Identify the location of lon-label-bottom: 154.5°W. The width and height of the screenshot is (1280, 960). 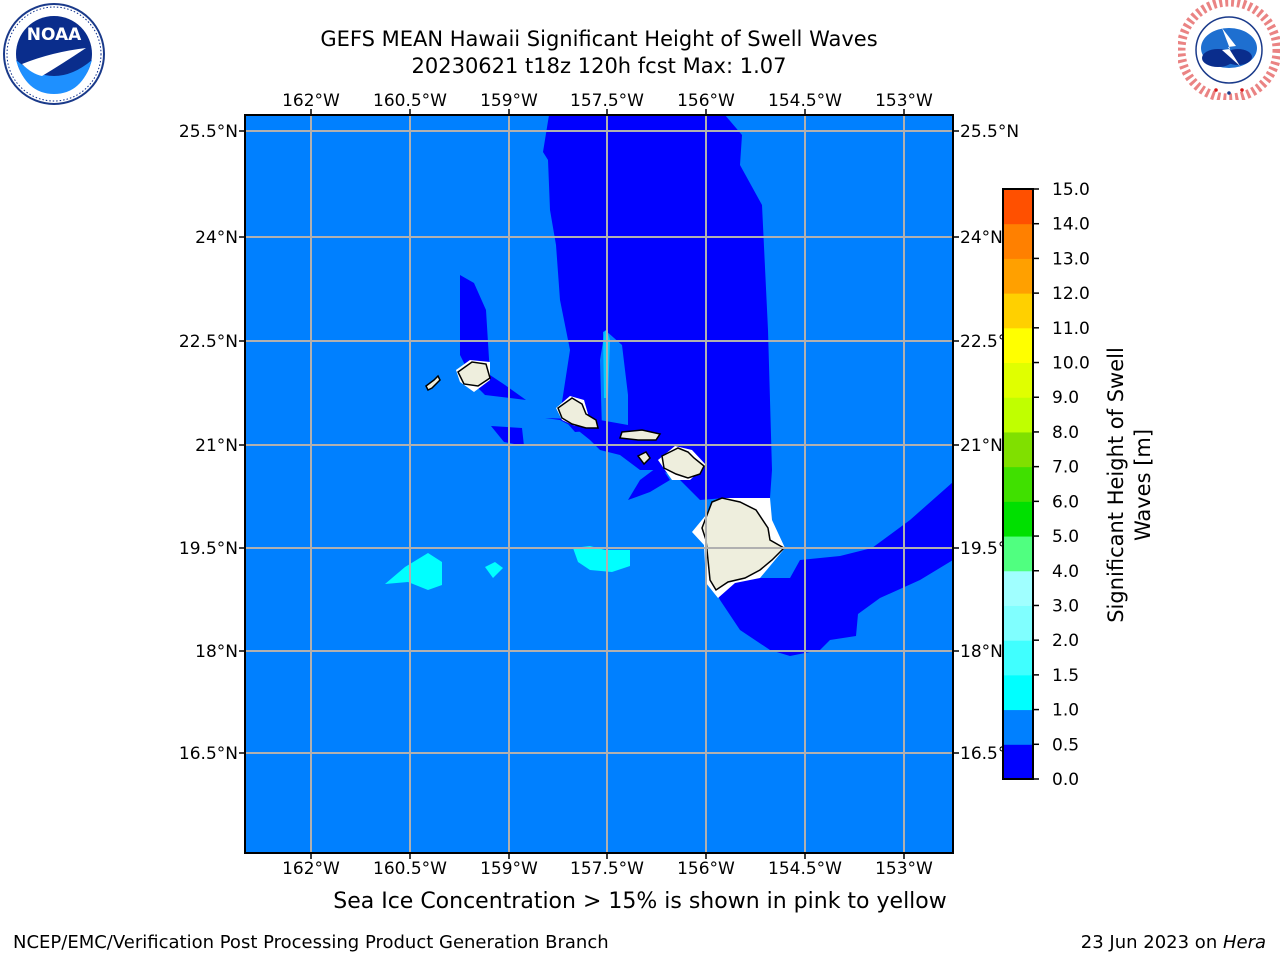
(805, 869).